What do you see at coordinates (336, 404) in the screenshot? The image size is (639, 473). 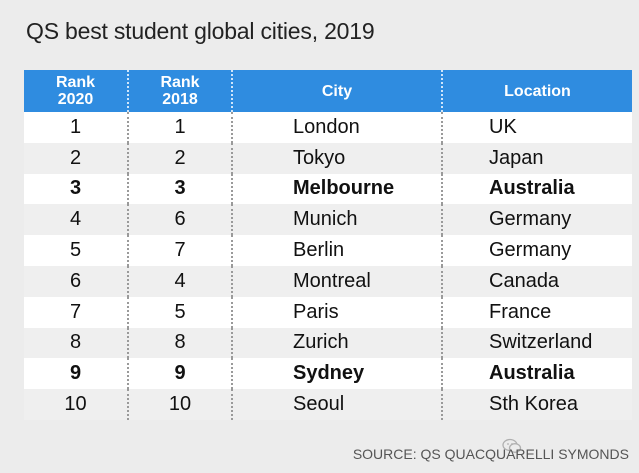 I see `cell-city: Seoul` at bounding box center [336, 404].